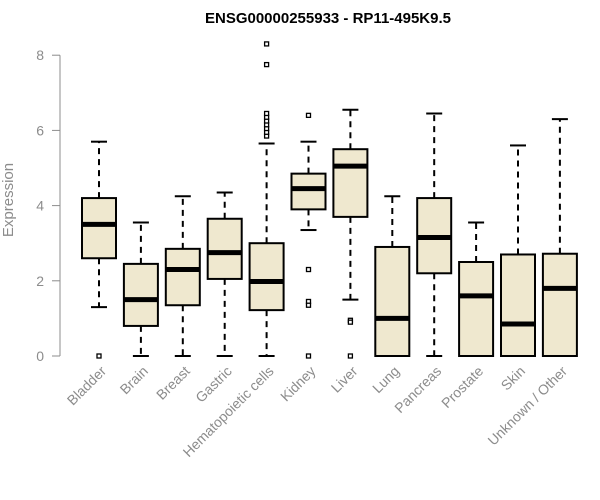  I want to click on x-category-label: Liver, so click(344, 379).